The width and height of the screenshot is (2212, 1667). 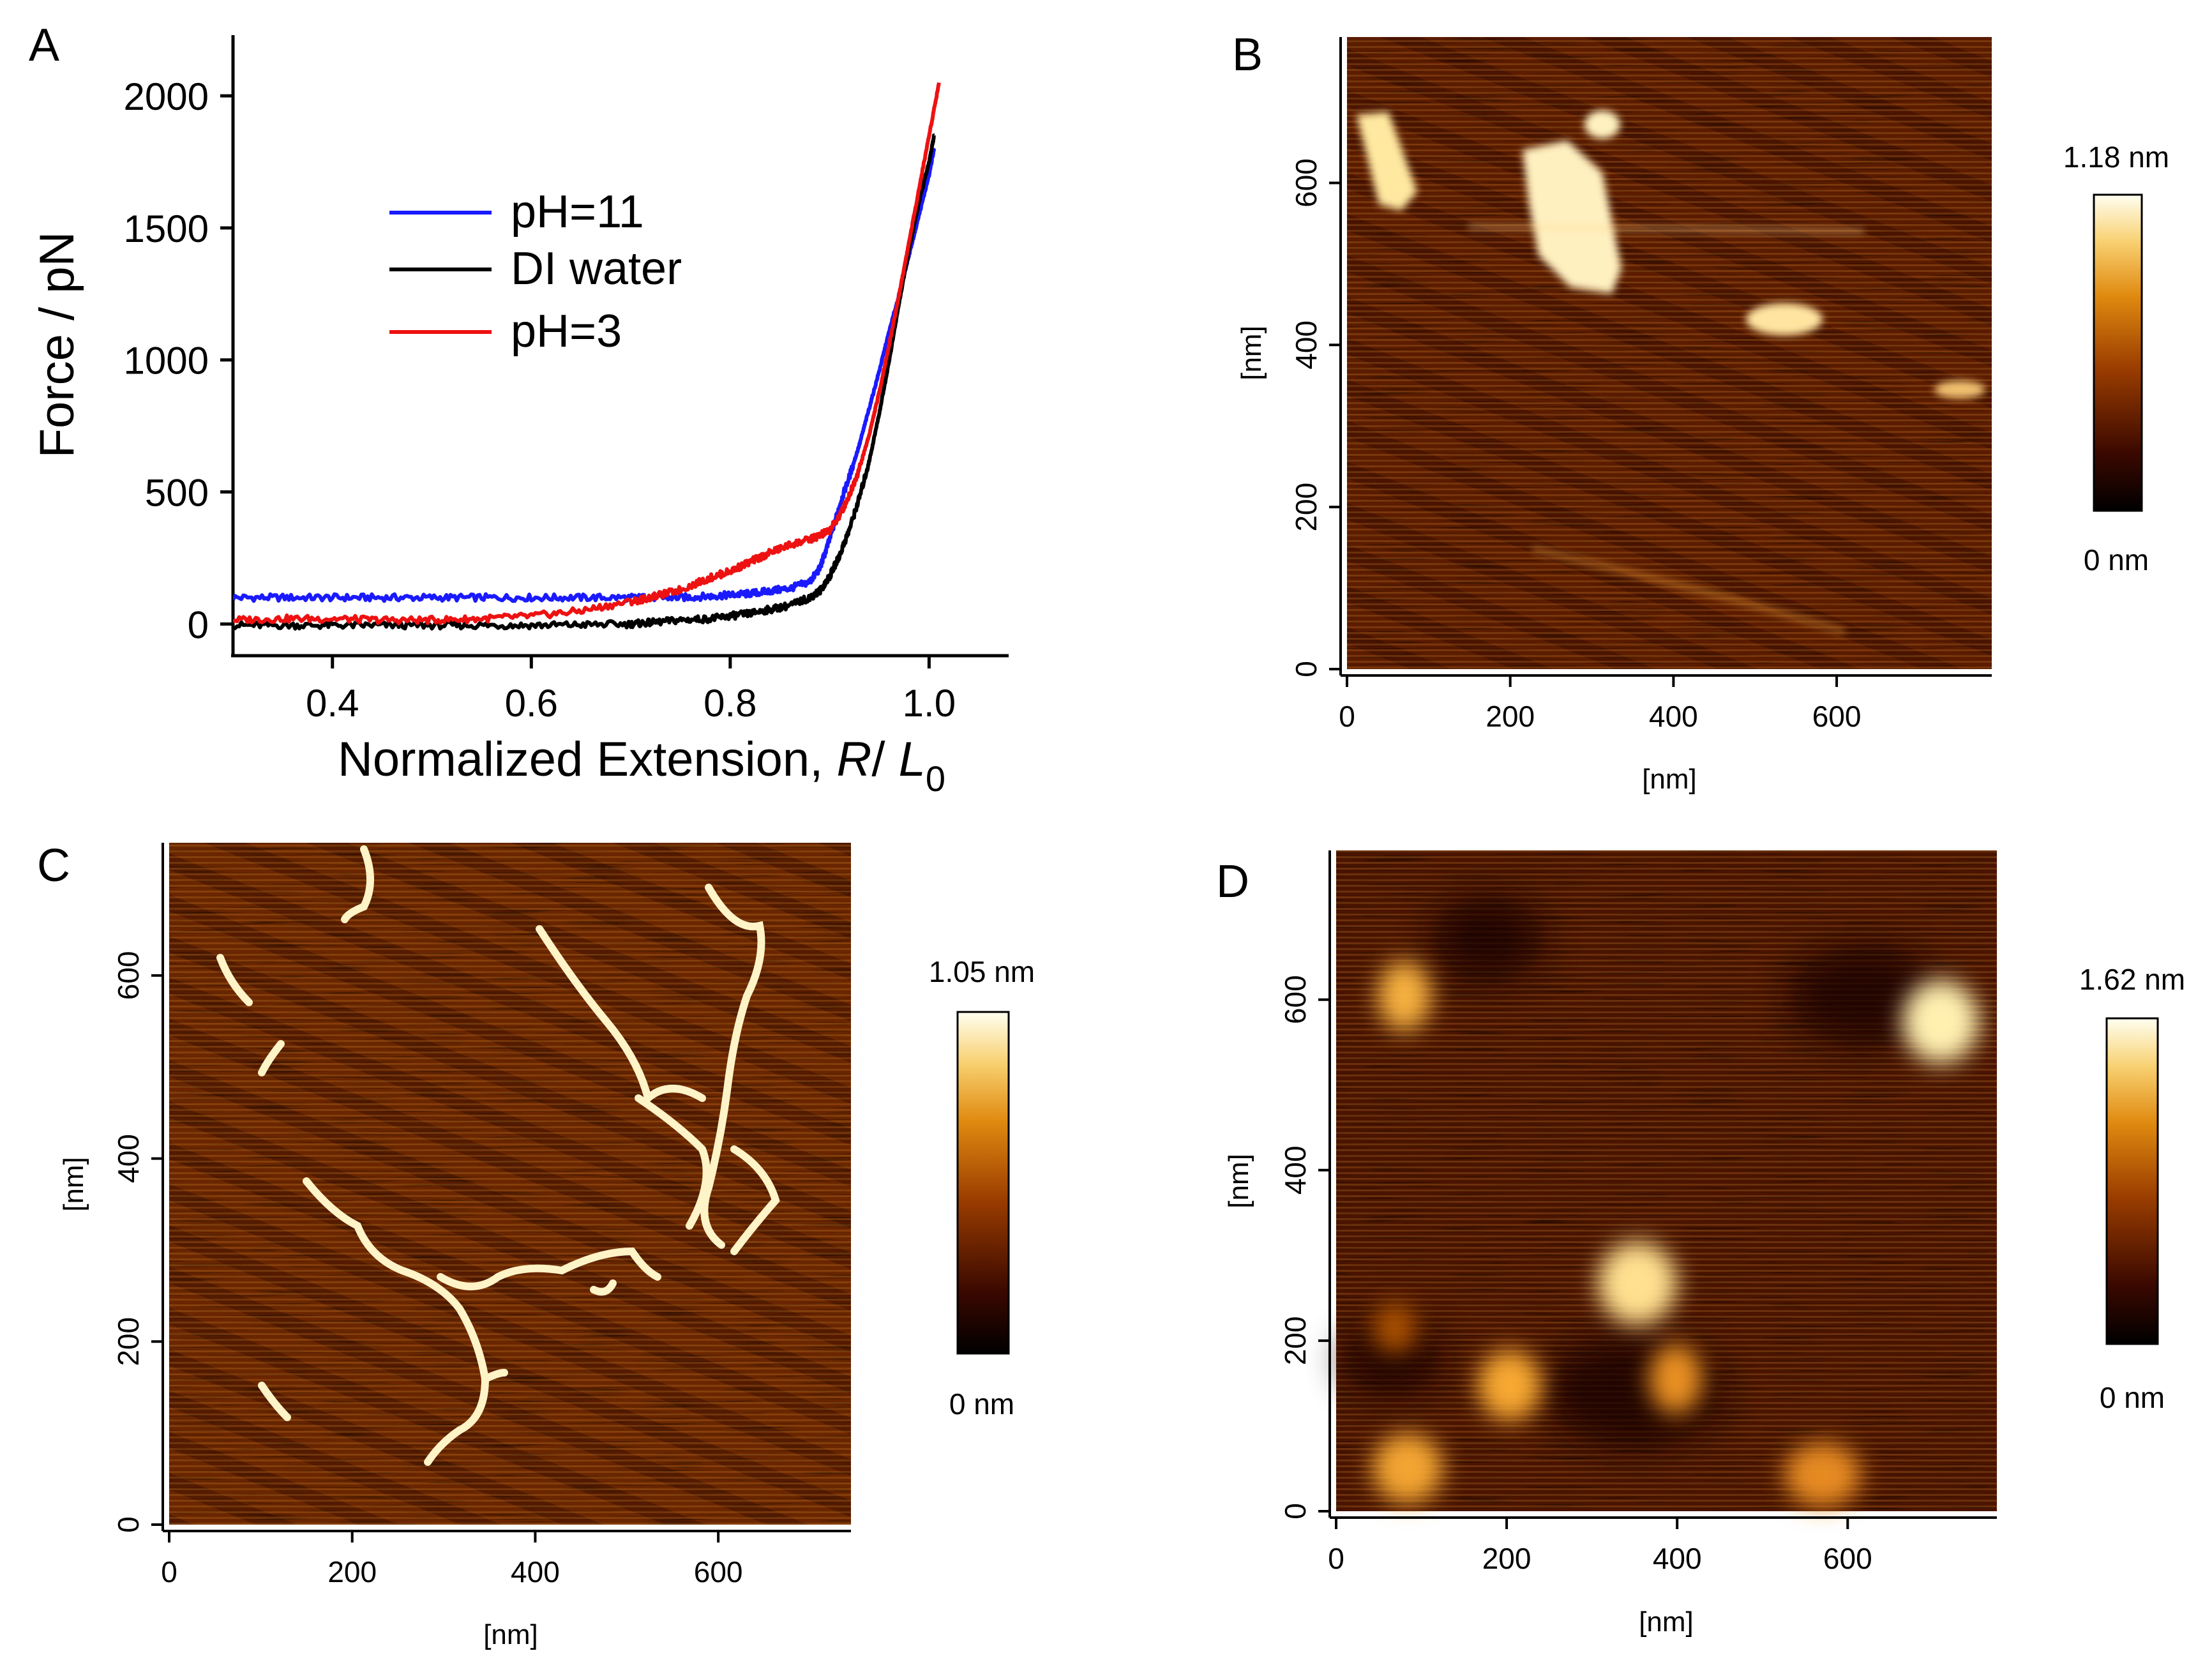 I want to click on colorbar-b: 1.18 nm 0 nm, so click(x=2116, y=358).